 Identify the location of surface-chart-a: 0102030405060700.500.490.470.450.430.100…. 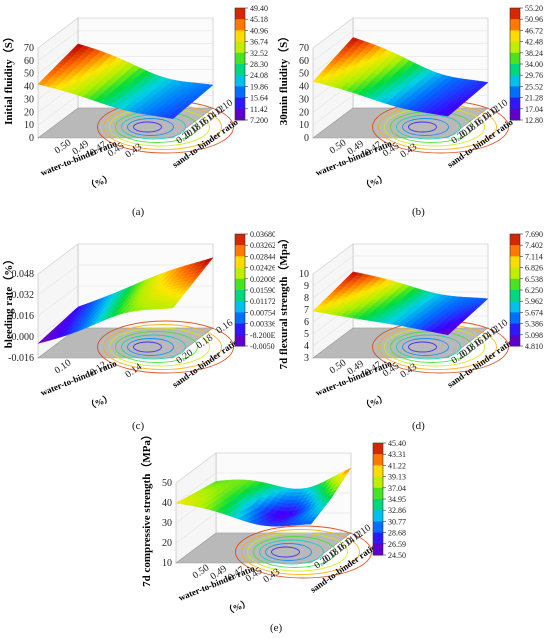
(135, 98).